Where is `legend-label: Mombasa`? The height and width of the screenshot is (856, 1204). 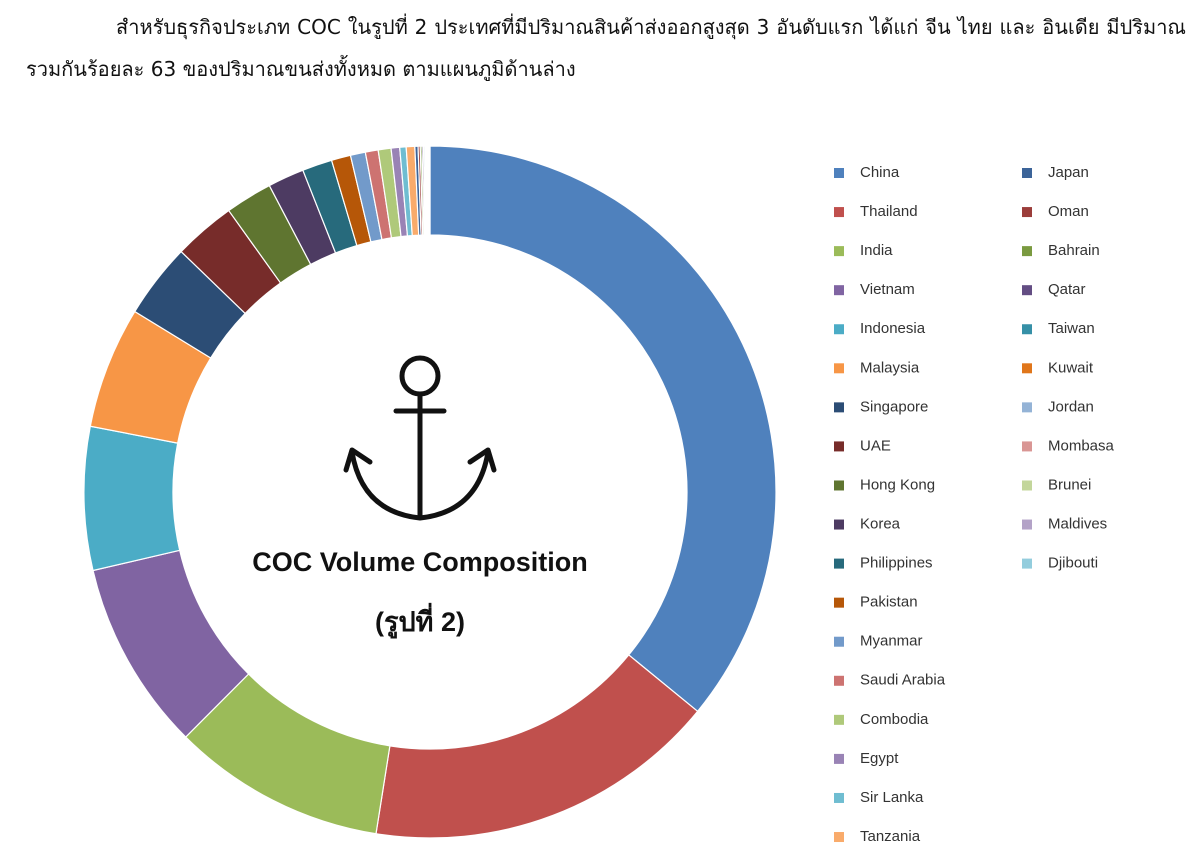 legend-label: Mombasa is located at coordinates (1081, 445).